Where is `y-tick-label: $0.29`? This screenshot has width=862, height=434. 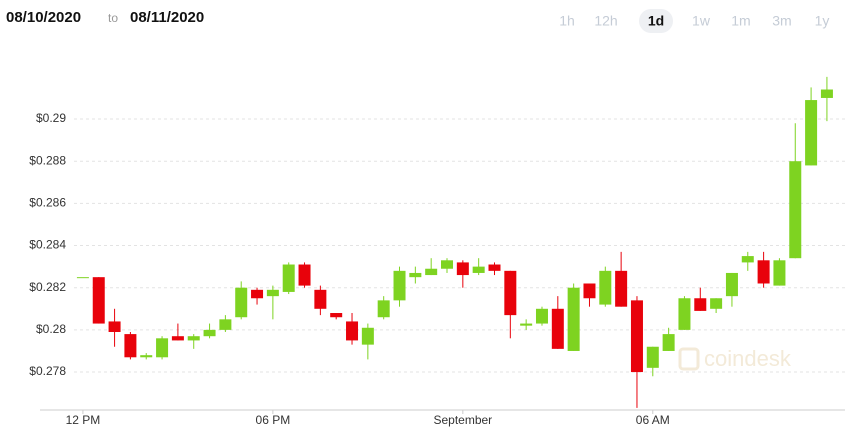
y-tick-label: $0.29 is located at coordinates (51, 118).